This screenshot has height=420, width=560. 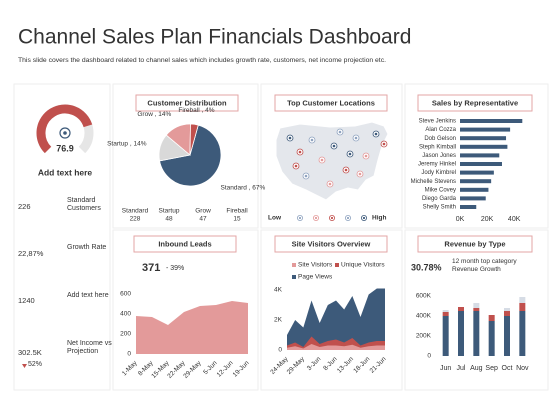 What do you see at coordinates (65, 172) in the screenshot?
I see `gauge-label: Add text here` at bounding box center [65, 172].